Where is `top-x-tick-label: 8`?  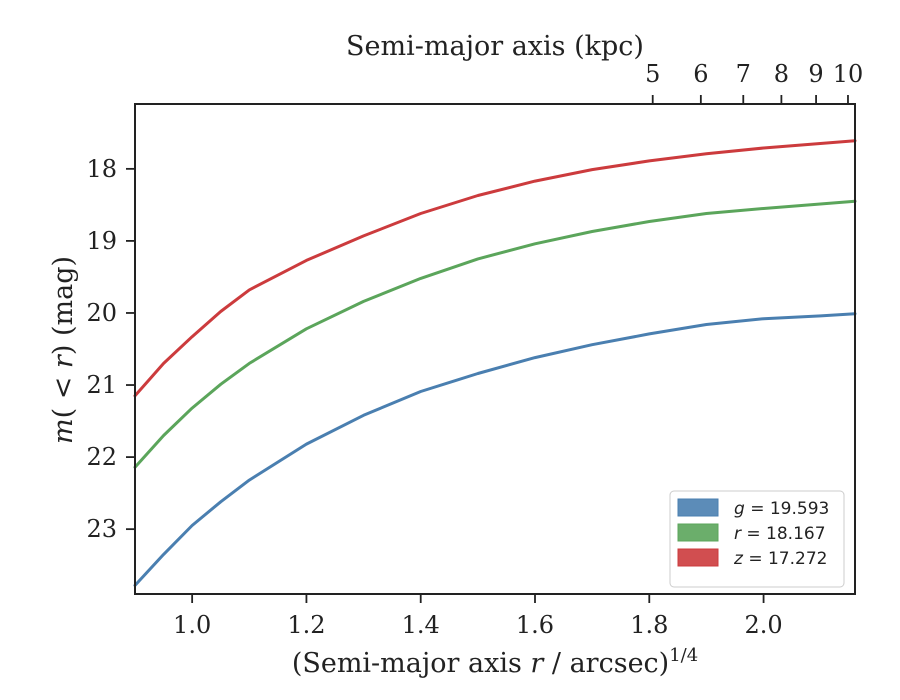 top-x-tick-label: 8 is located at coordinates (781, 74).